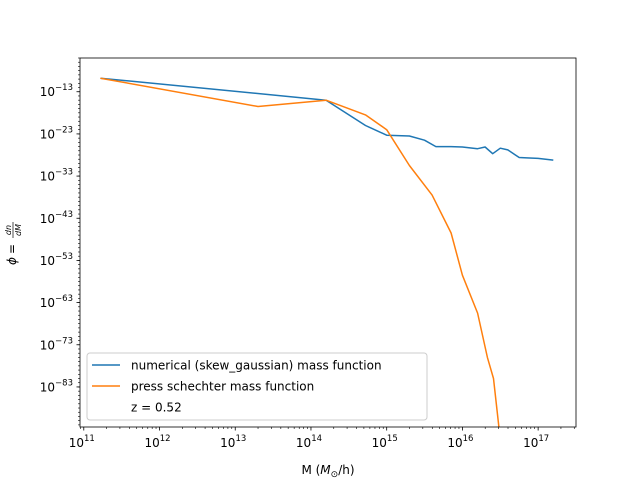 This screenshot has width=640, height=484. I want to click on x-label-sub: ⊙, so click(335, 475).